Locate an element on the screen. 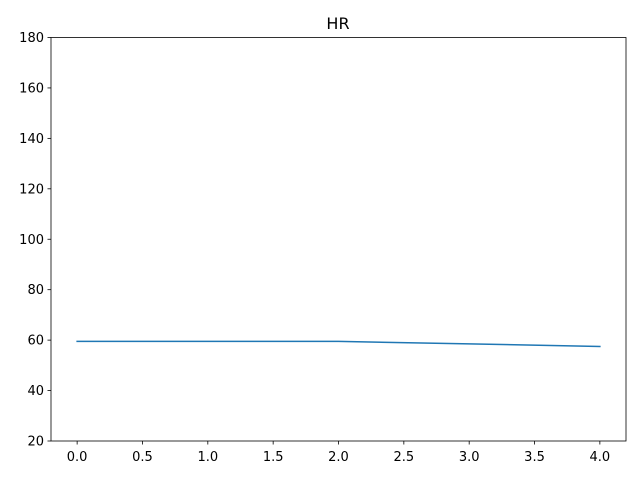 The image size is (640, 480). y-tick-label: 120 is located at coordinates (31, 189).